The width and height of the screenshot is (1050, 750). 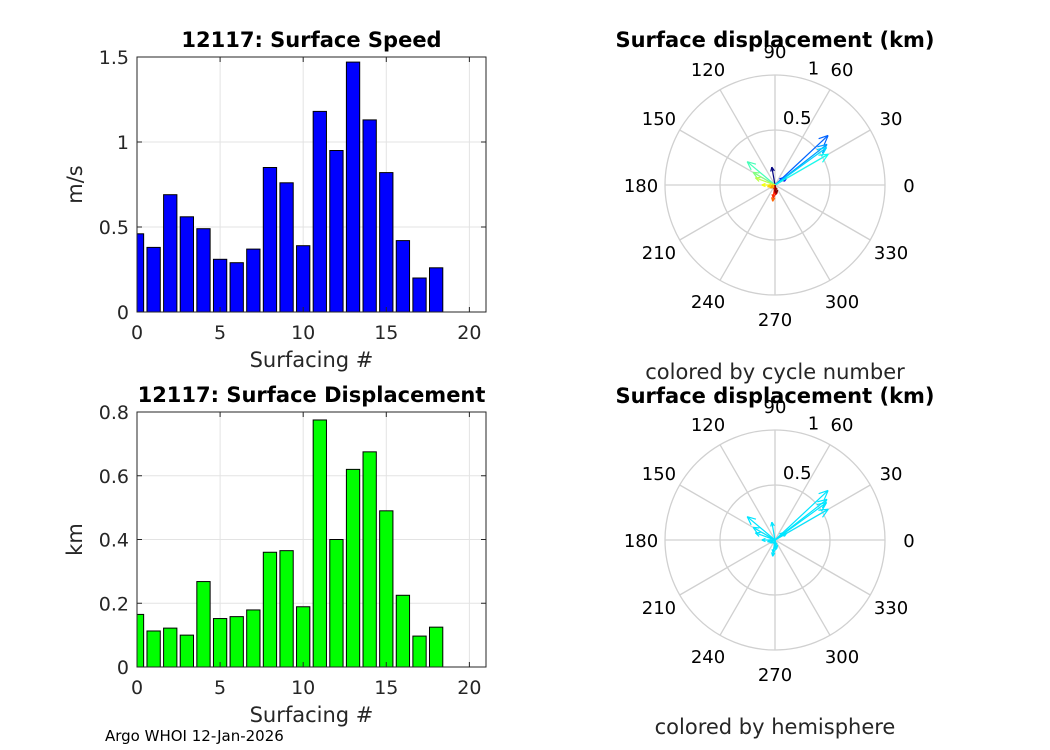 What do you see at coordinates (75, 184) in the screenshot?
I see `y-axis-label: m/s` at bounding box center [75, 184].